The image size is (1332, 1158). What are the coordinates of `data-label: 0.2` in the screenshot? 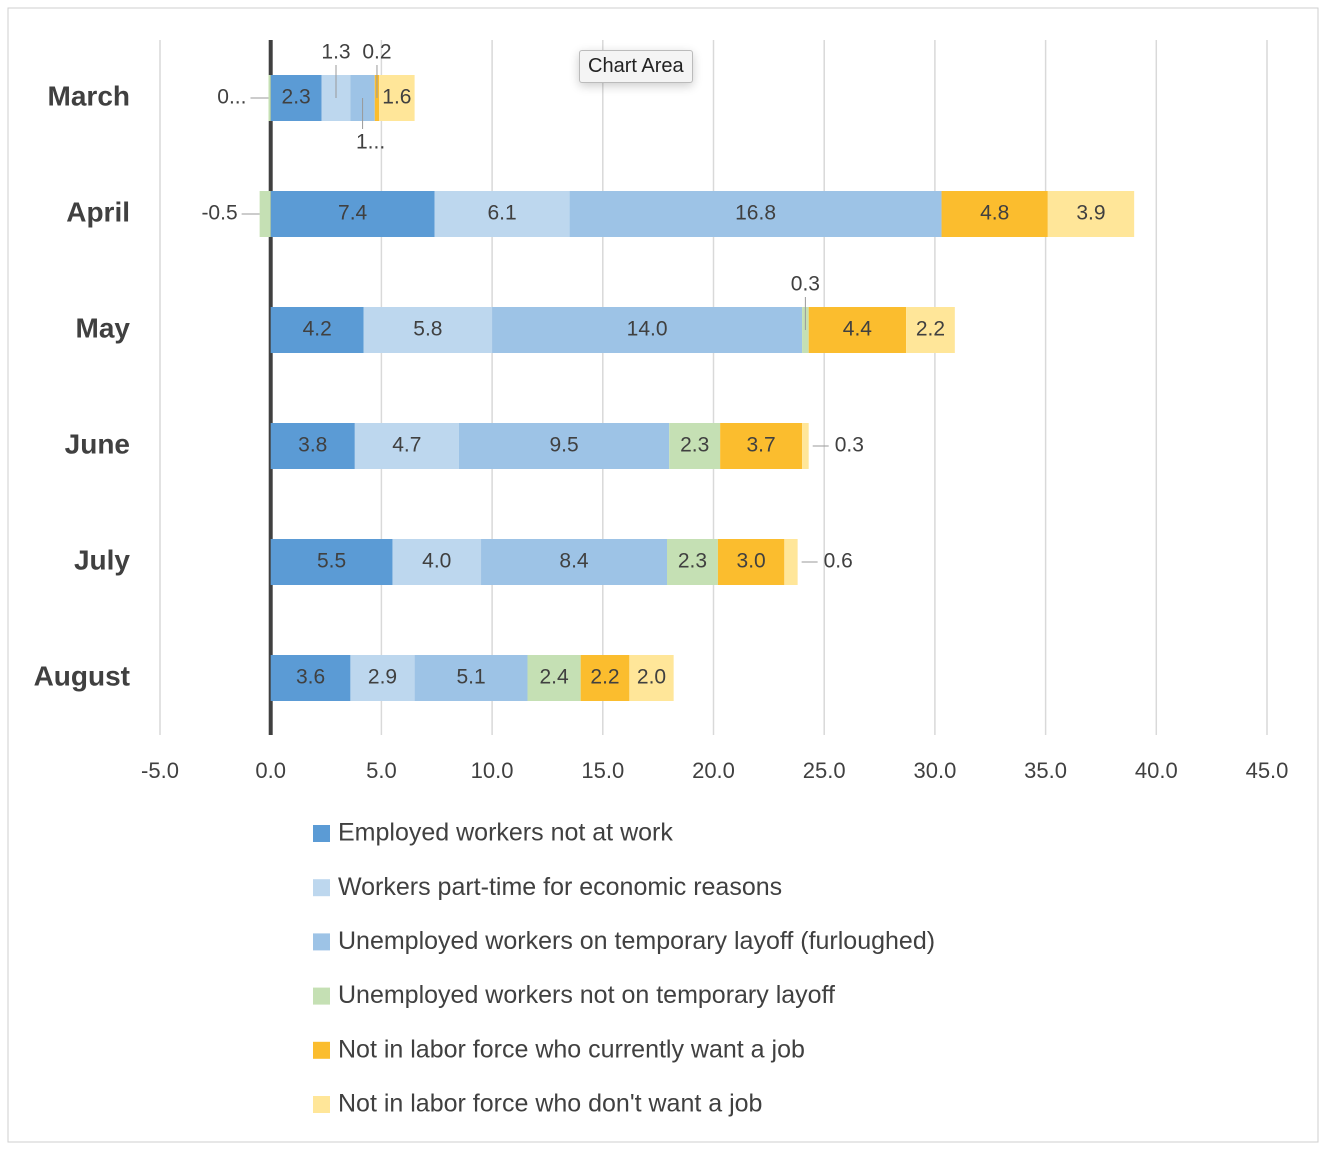 It's located at (376, 52).